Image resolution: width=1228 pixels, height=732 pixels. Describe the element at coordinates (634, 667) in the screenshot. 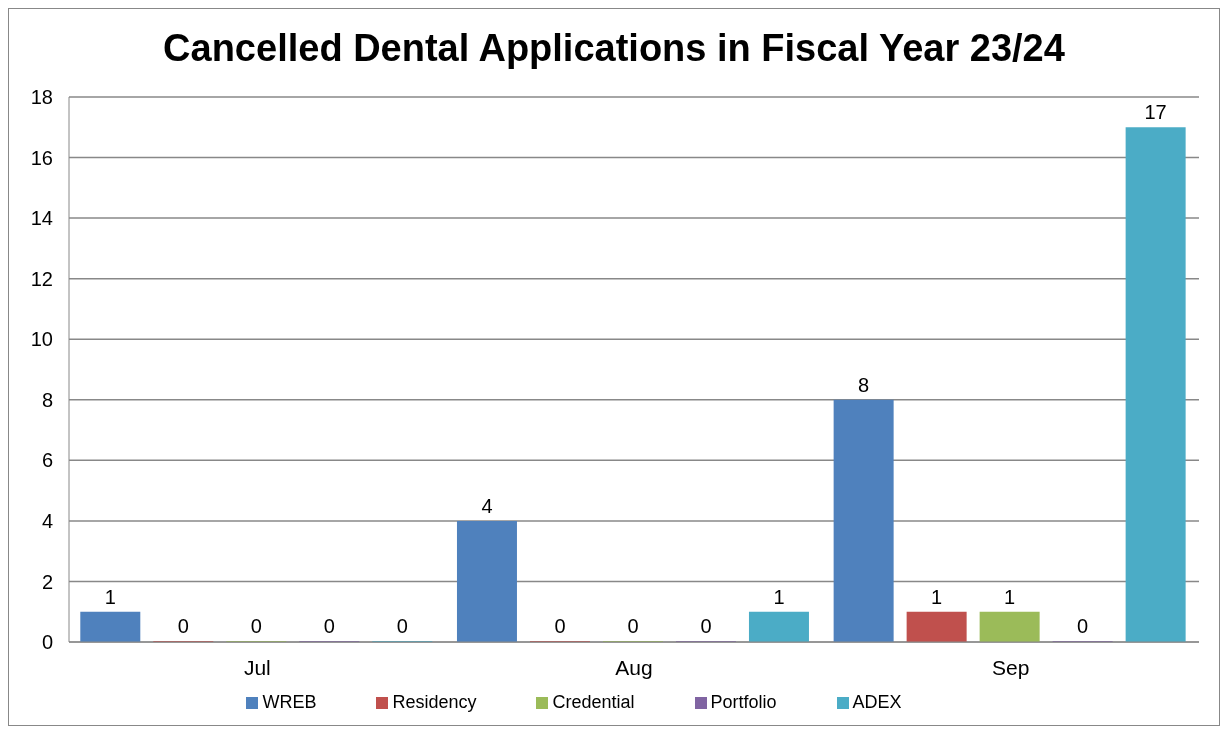

I see `x-tick-label: Aug` at that location.